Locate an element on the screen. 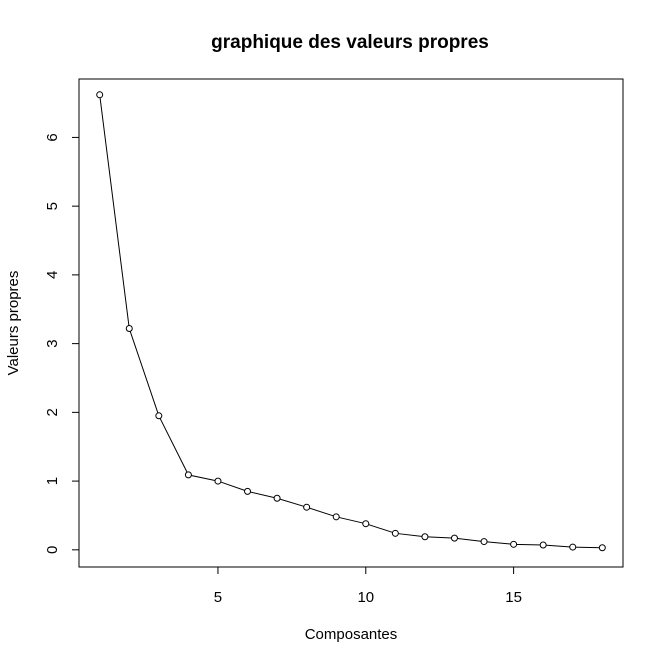 The height and width of the screenshot is (664, 664). y-axis: 0 1 2 3 4 5 6 is located at coordinates (62, 343).